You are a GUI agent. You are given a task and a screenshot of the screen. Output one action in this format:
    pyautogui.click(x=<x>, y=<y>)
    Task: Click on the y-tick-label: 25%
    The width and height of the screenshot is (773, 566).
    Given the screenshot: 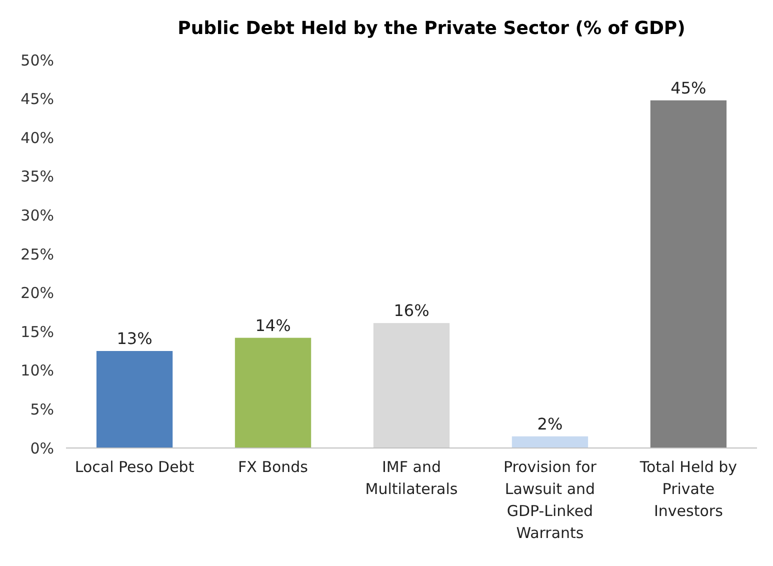 What is the action you would take?
    pyautogui.click(x=37, y=254)
    